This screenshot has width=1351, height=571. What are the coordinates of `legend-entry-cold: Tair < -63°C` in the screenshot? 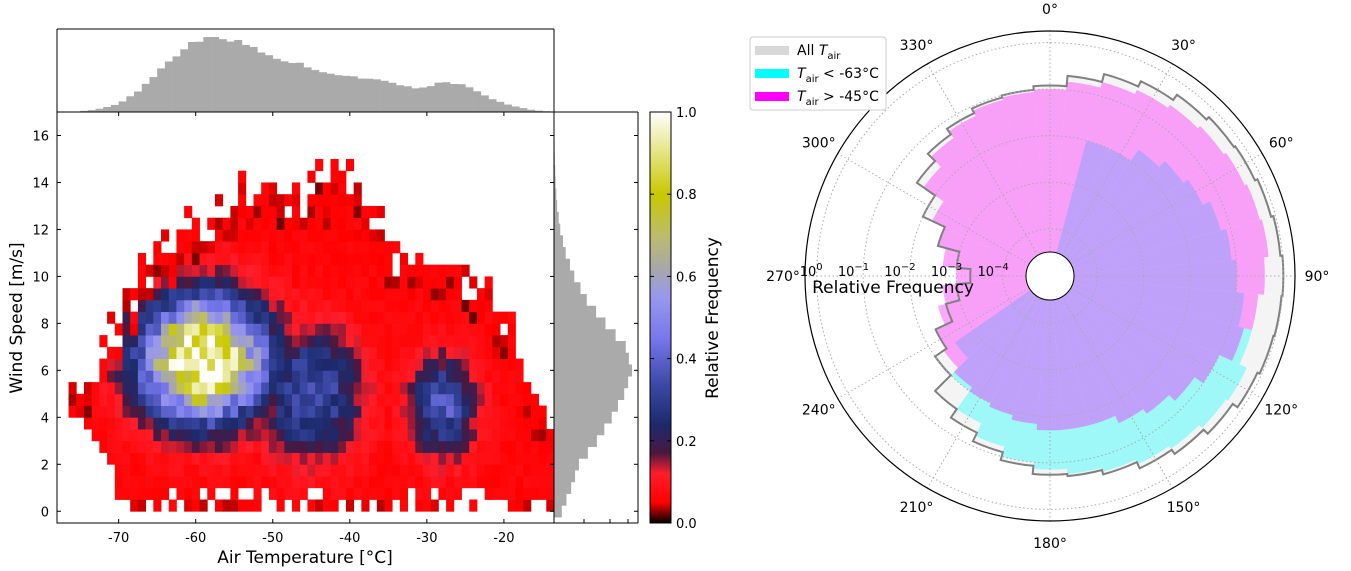 It's located at (838, 75).